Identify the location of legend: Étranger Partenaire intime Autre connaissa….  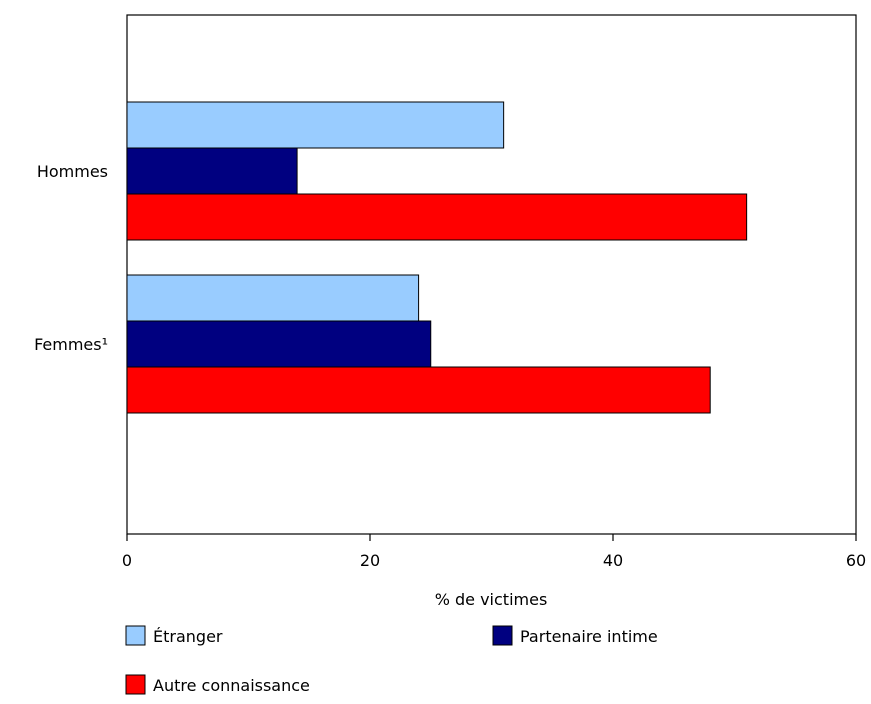
(391, 660).